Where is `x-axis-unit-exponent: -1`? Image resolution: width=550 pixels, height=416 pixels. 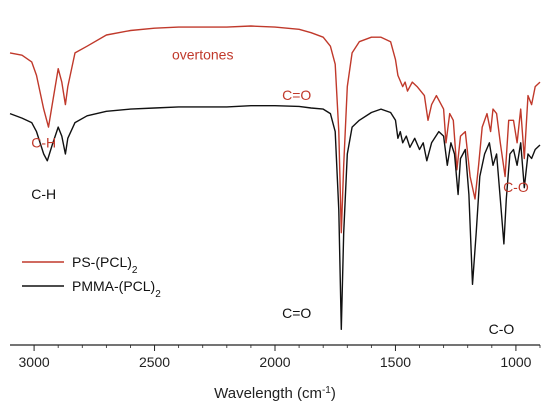
x-axis-unit-exponent: -1 is located at coordinates (326, 390).